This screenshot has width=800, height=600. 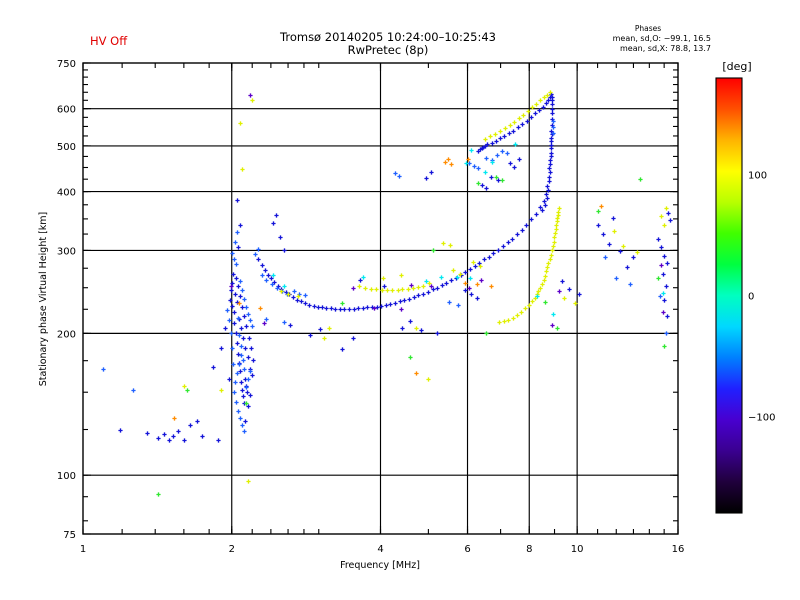 I want to click on x-tick-labels: 1 2 4 6 8 10 16, so click(x=382, y=549).